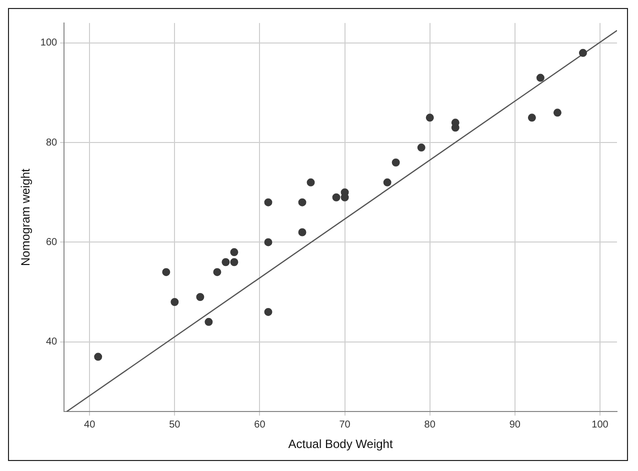  I want to click on y-tick-label: 100, so click(49, 43).